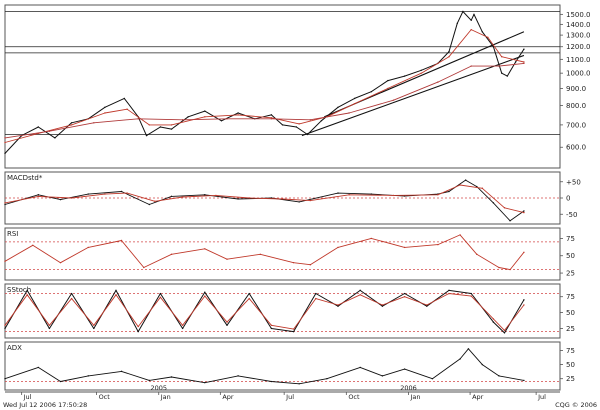 The height and width of the screenshot is (410, 600). Describe the element at coordinates (576, 148) in the screenshot. I see `price-tick-label: 600.0` at that location.